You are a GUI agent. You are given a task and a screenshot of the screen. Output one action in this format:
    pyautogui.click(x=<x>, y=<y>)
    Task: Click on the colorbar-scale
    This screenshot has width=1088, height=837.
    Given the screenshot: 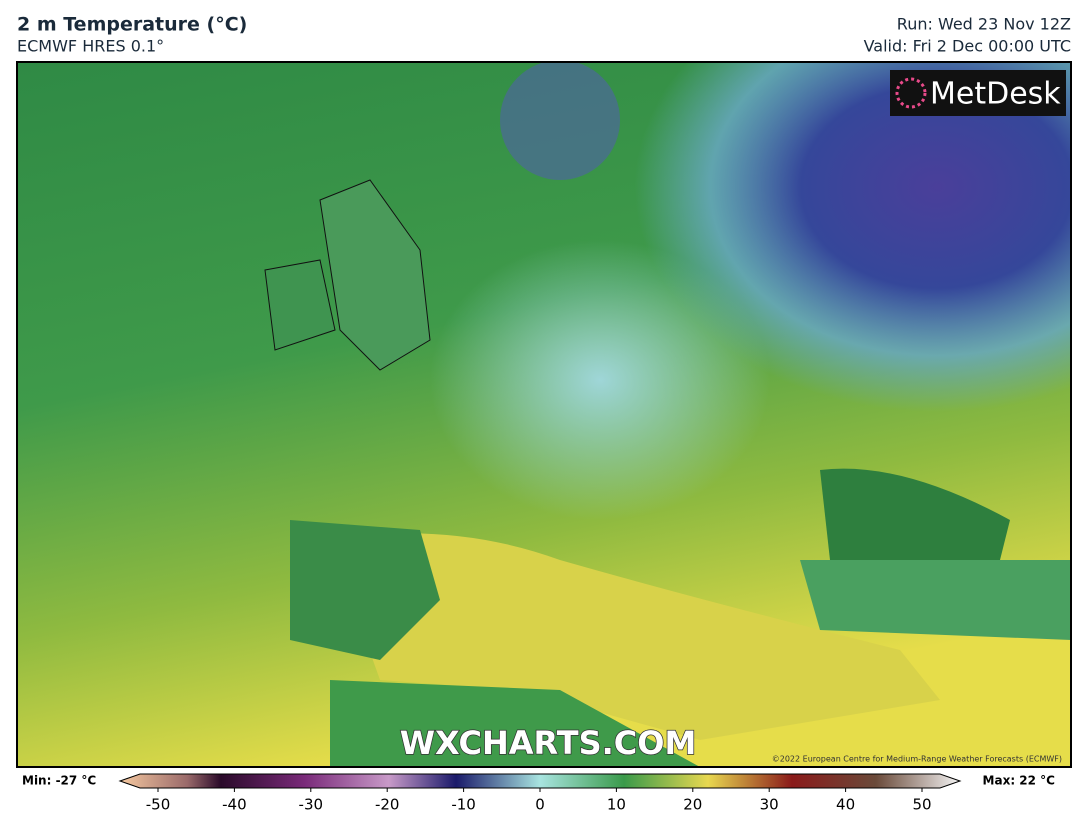 What is the action you would take?
    pyautogui.click(x=540, y=781)
    